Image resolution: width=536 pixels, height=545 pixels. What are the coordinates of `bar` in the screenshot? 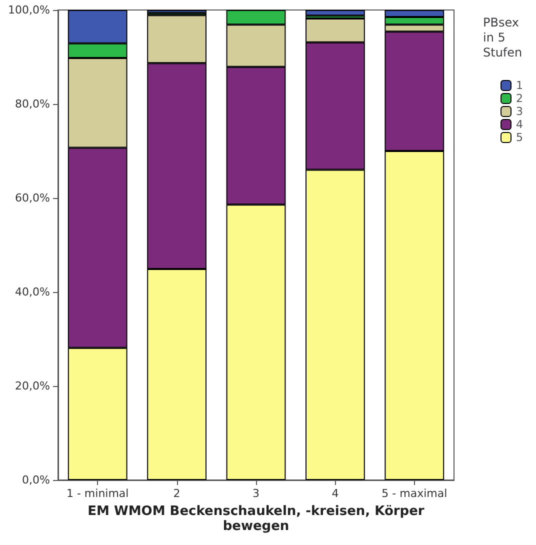 It's located at (335, 13).